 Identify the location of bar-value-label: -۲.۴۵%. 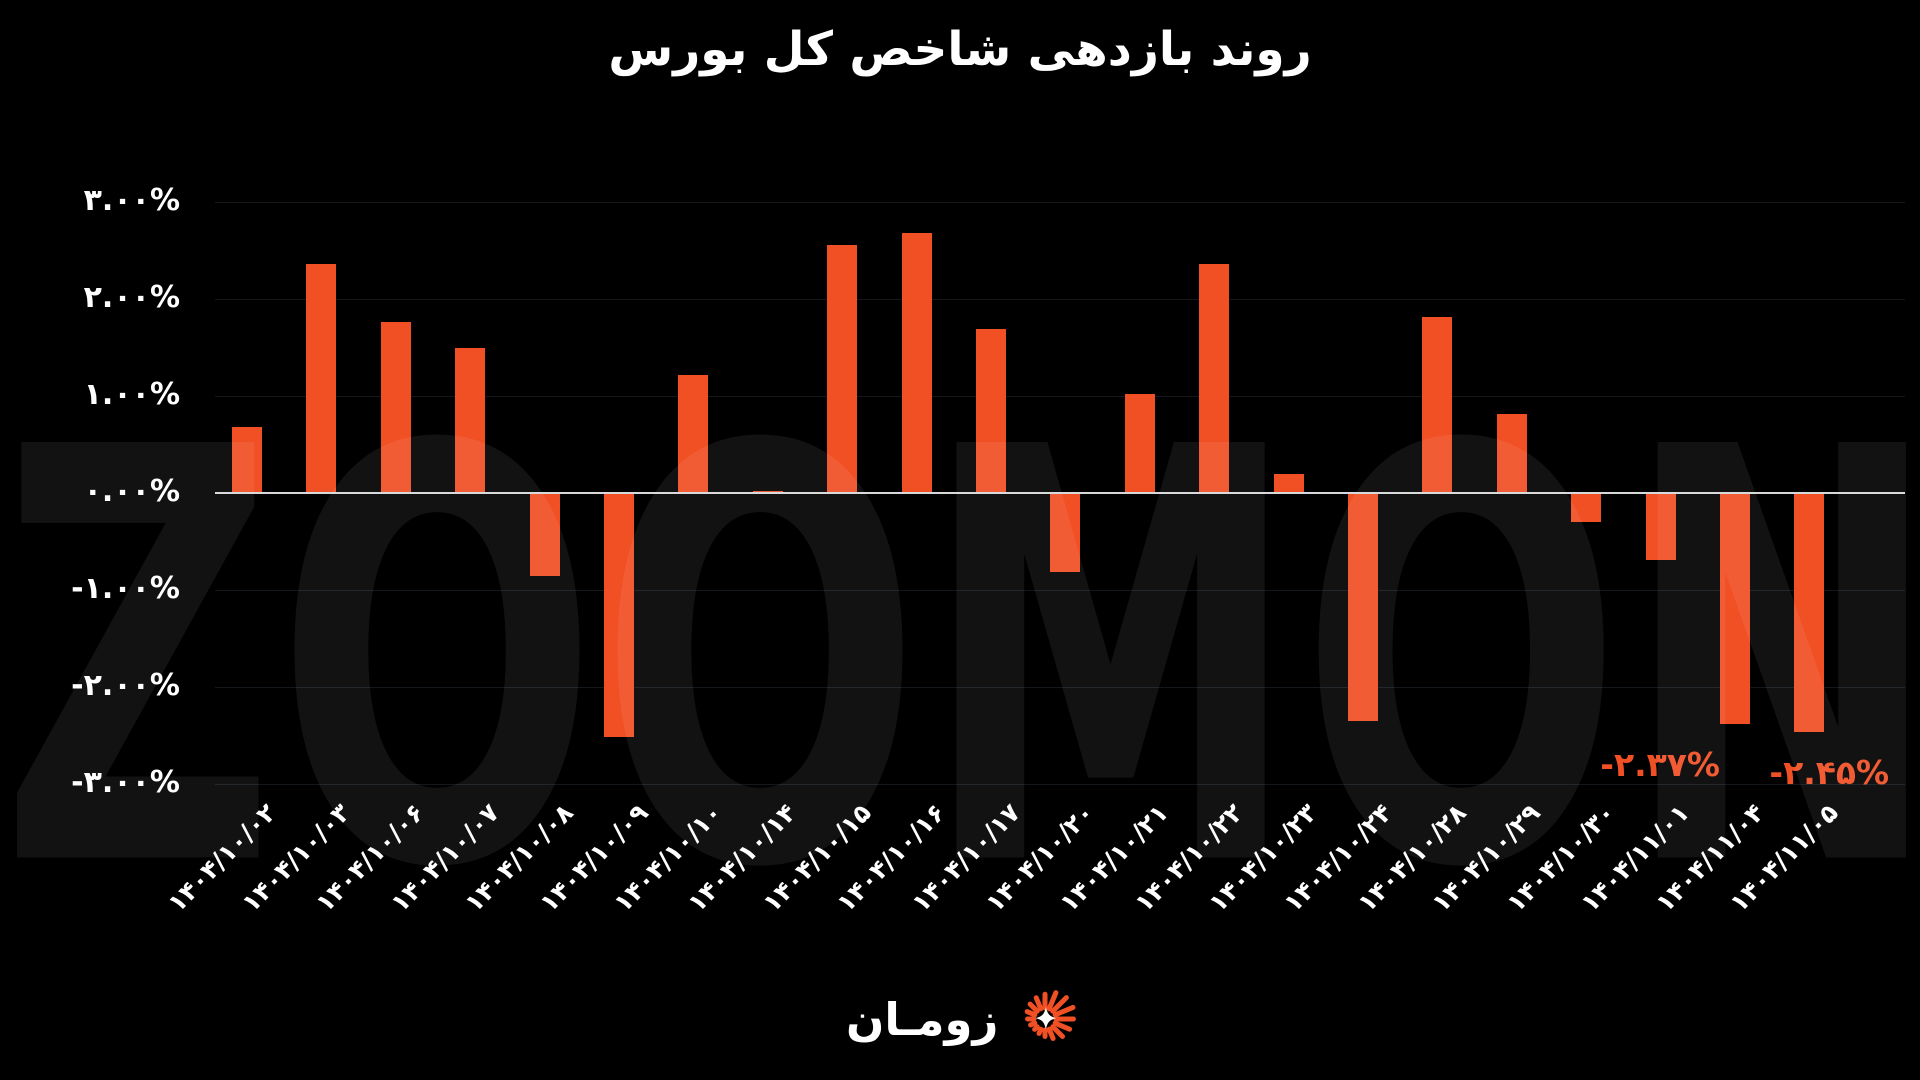
(1829, 772).